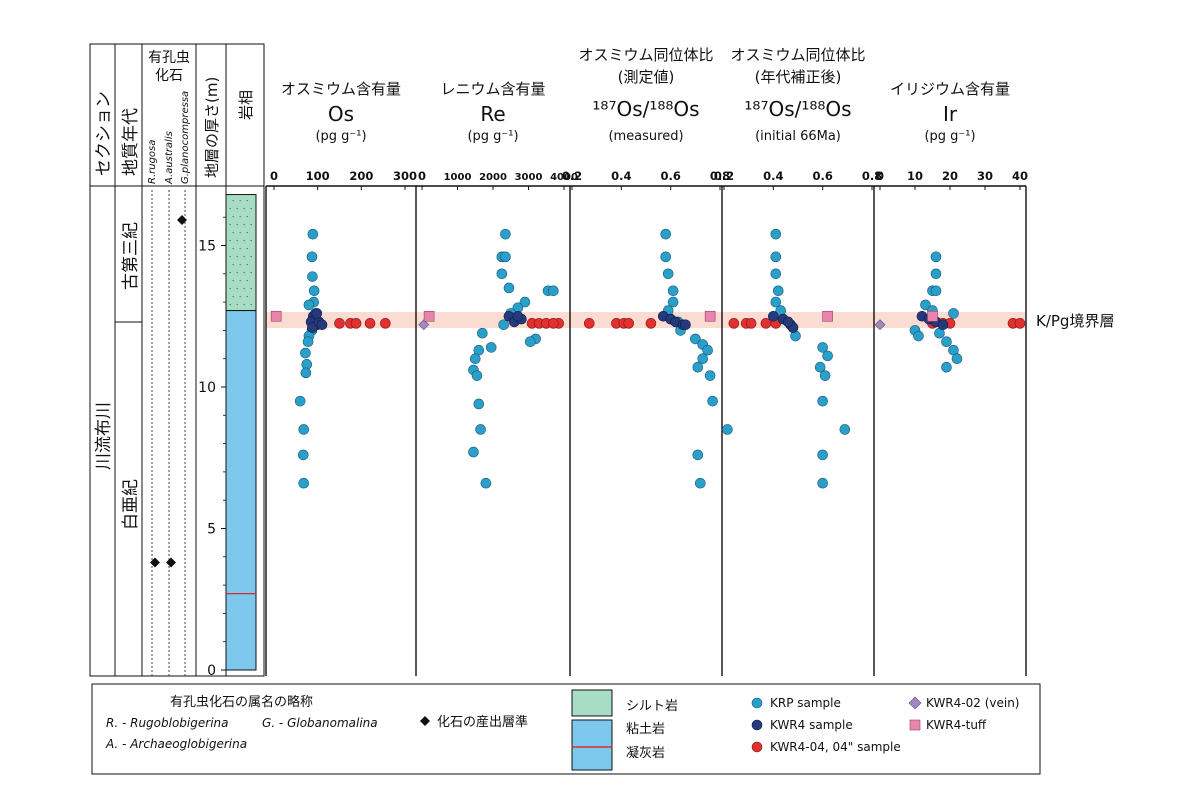 The width and height of the screenshot is (1200, 800). Describe the element at coordinates (652, 706) in the screenshot. I see `siltstone-label: シルト岩` at that location.